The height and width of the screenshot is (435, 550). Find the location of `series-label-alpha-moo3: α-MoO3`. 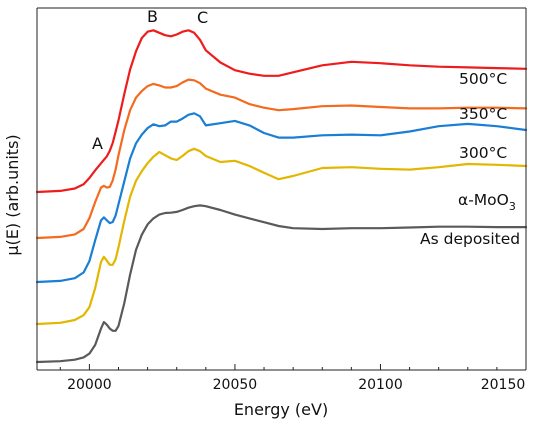

series-label-alpha-moo3: α-MoO3 is located at coordinates (487, 202).